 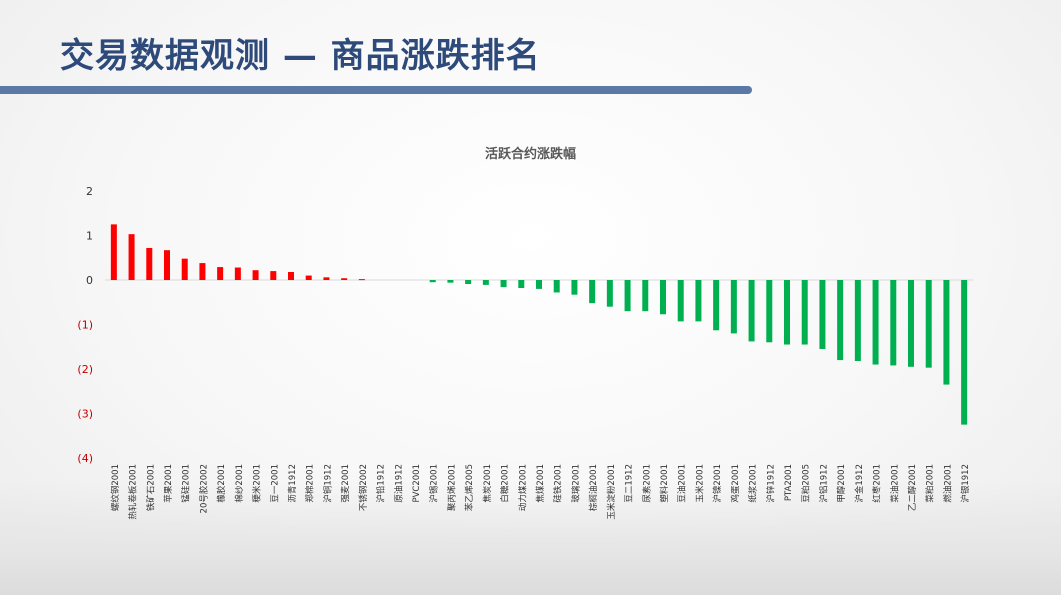 What do you see at coordinates (823, 483) in the screenshot?
I see `x-tick-label: 沪铝1912` at bounding box center [823, 483].